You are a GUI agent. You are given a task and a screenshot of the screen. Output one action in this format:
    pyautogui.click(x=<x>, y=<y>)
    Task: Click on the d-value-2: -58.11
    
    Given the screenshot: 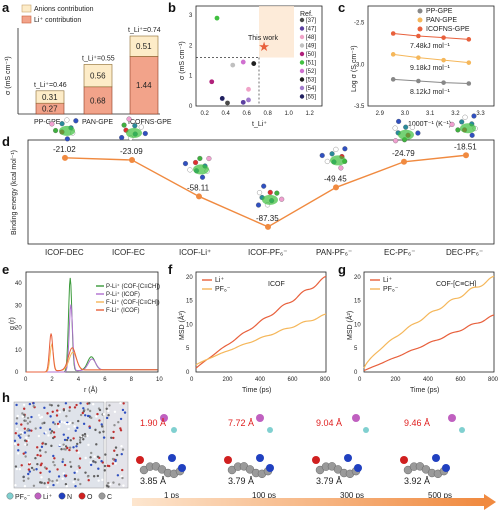 What is the action you would take?
    pyautogui.click(x=198, y=187)
    